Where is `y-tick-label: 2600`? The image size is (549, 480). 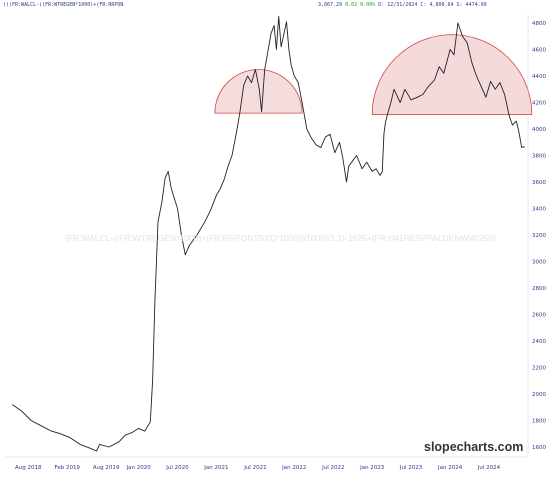
y-tick-label: 2600 is located at coordinates (539, 316).